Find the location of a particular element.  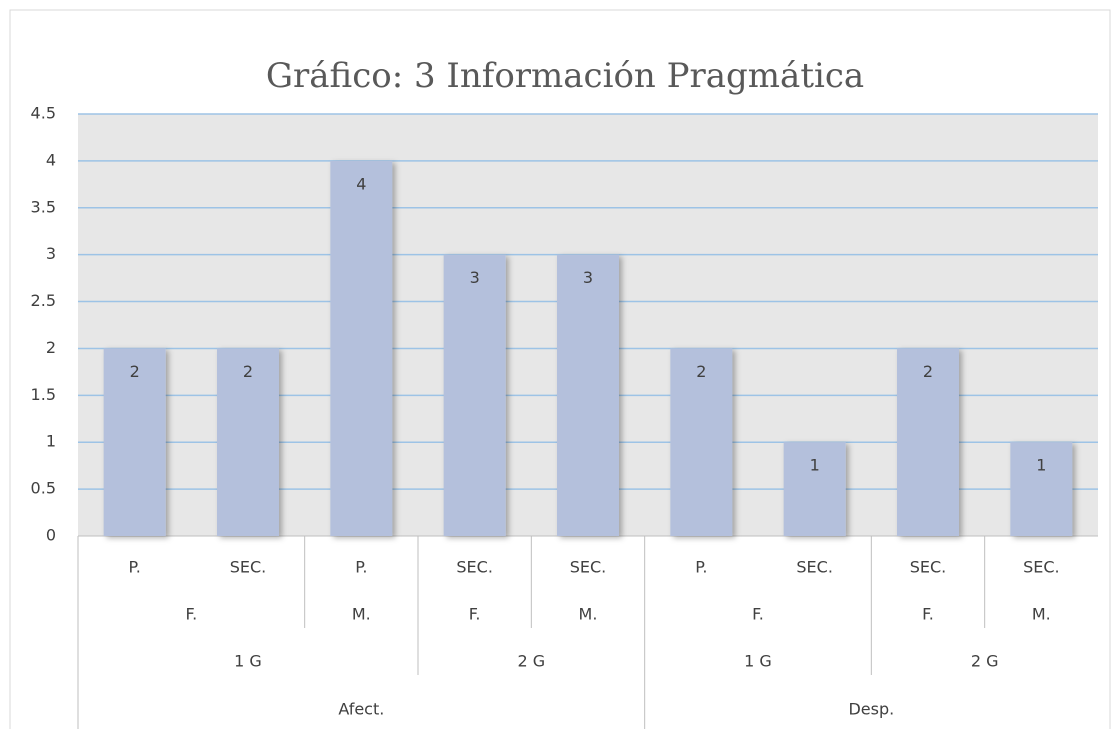

y-tick-label: 2 is located at coordinates (51, 347).